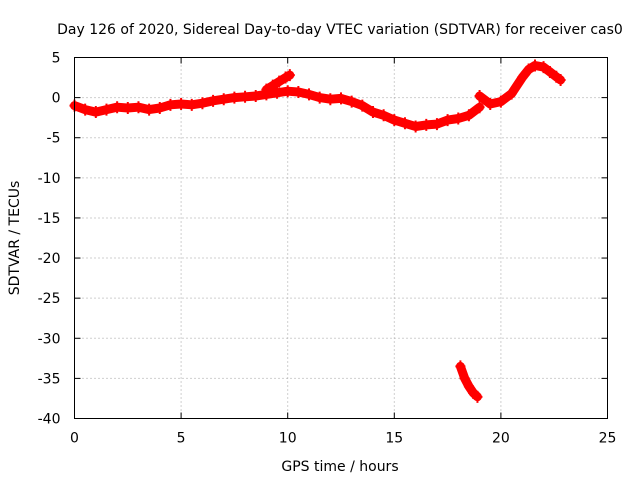 This screenshot has height=480, width=640. I want to click on y-axis-label: SDTVAR / TECUs, so click(15, 238).